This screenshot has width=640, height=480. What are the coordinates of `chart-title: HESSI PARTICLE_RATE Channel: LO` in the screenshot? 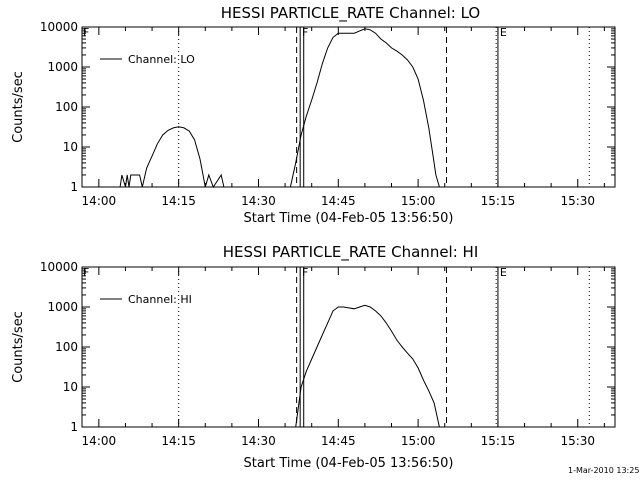 It's located at (350, 13).